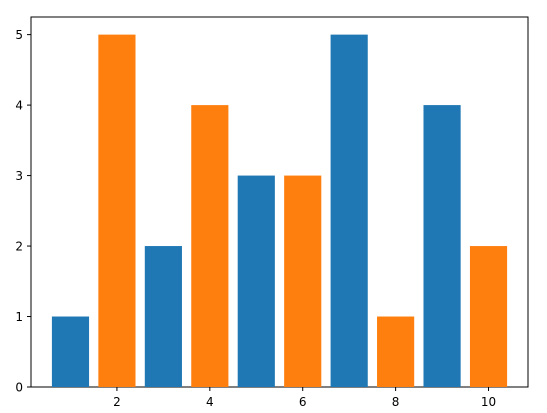  Describe the element at coordinates (19, 106) in the screenshot. I see `y-tick-label-4: 4` at that location.